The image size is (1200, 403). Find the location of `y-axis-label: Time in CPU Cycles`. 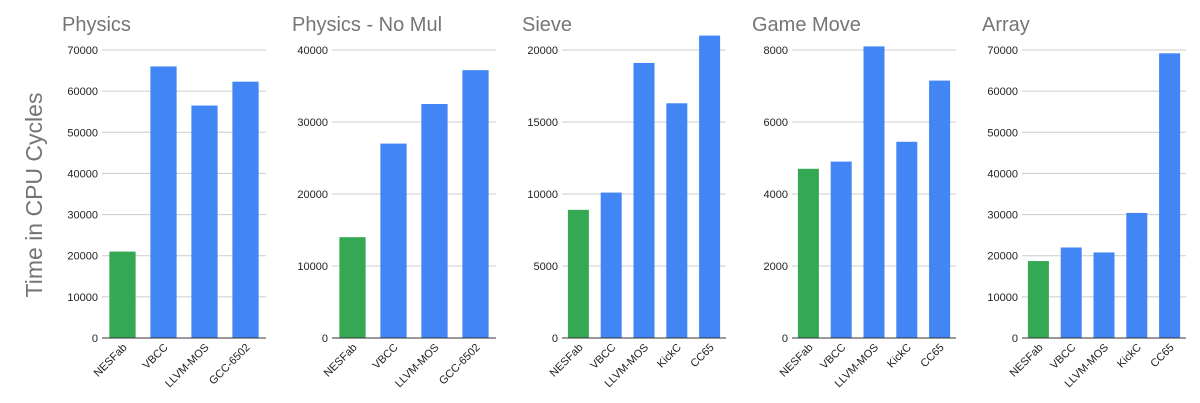

y-axis-label: Time in CPU Cycles is located at coordinates (34, 195).